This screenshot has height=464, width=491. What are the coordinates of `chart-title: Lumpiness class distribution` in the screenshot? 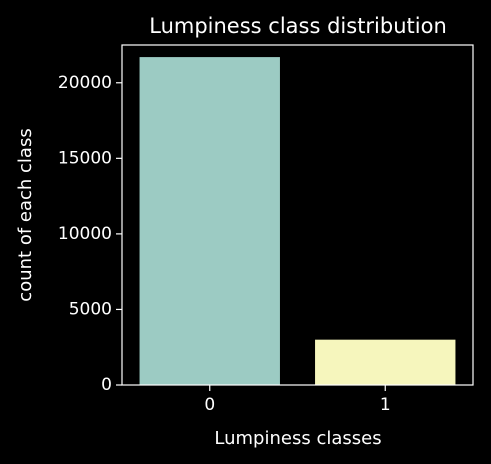 It's located at (298, 26).